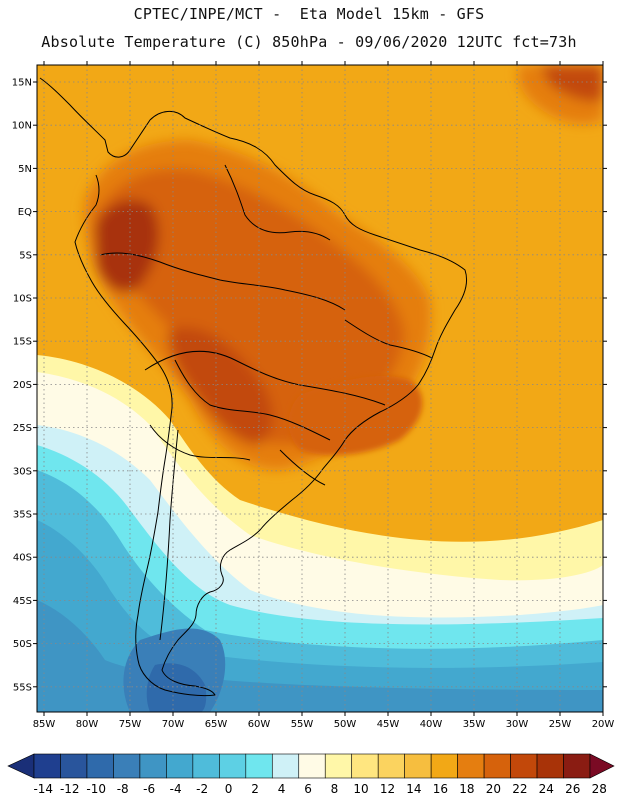  What do you see at coordinates (388, 724) in the screenshot?
I see `lon-label: 45W` at bounding box center [388, 724].